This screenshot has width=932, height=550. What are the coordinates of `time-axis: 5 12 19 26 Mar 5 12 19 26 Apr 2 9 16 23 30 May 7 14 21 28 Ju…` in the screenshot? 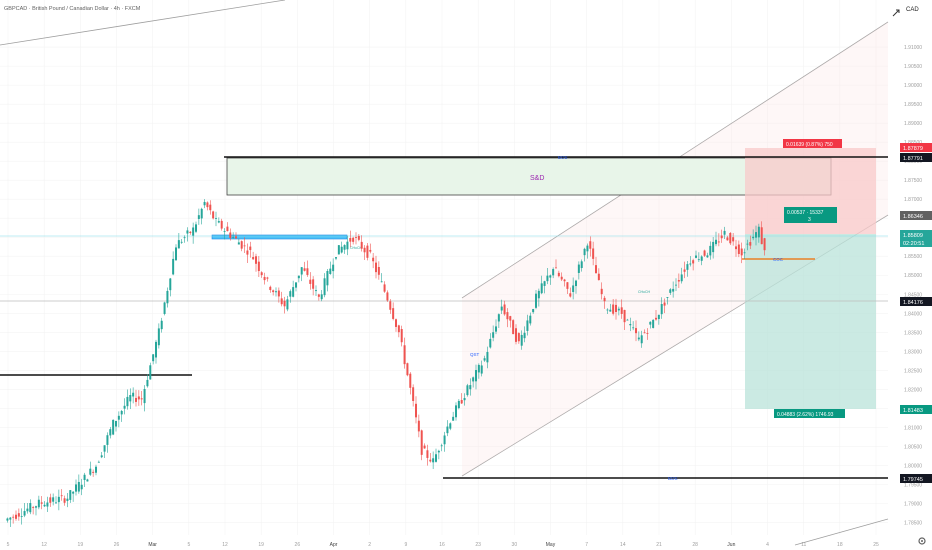 It's located at (443, 545).